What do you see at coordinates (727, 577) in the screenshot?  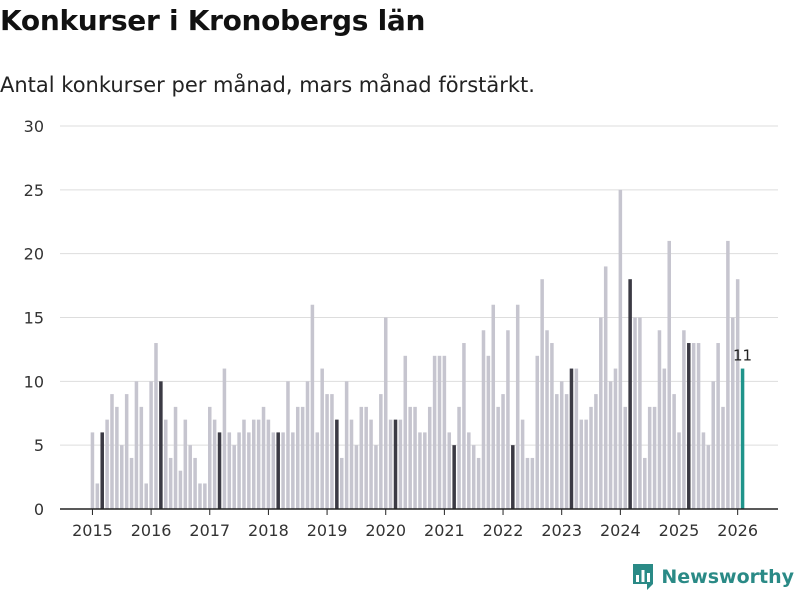 I see `brand-name: Newsworthy` at bounding box center [727, 577].